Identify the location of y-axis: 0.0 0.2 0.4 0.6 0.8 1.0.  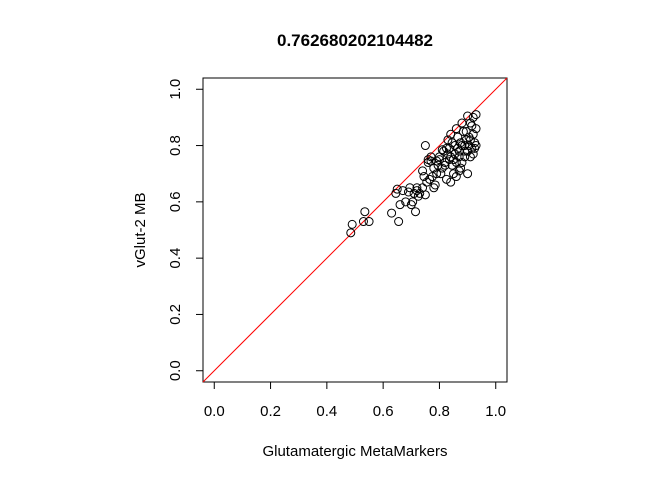
(185, 230).